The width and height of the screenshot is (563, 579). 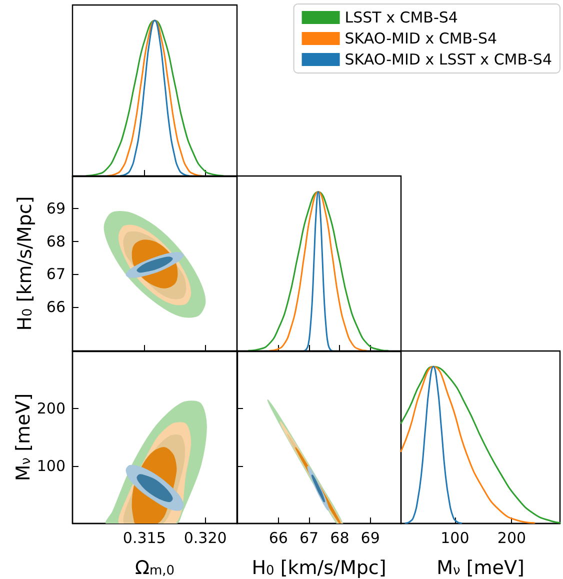 What do you see at coordinates (421, 39) in the screenshot?
I see `legend-label: SKAO-MID x CMB-S4` at bounding box center [421, 39].